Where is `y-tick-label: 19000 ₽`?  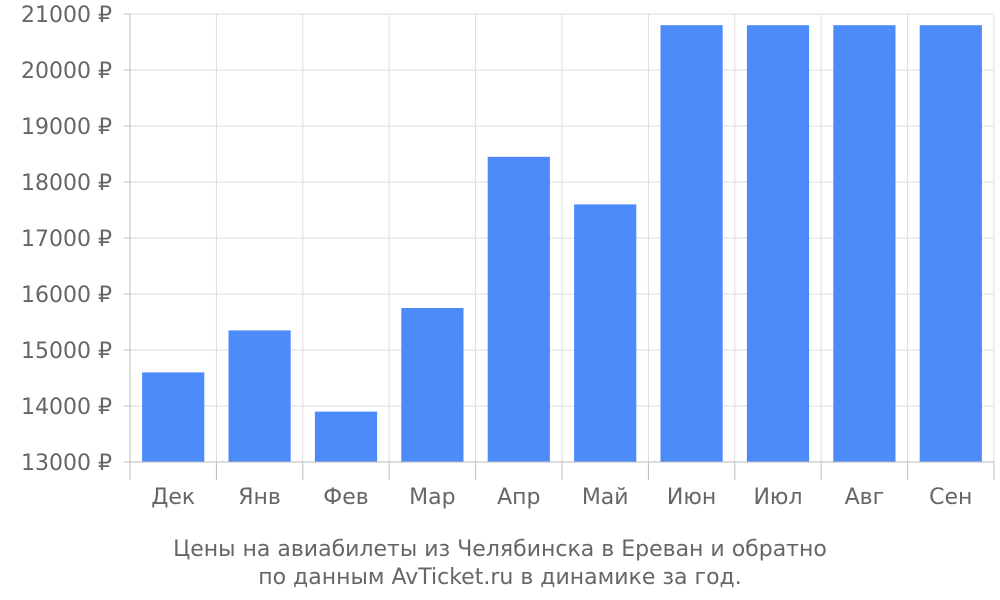
y-tick-label: 19000 ₽ is located at coordinates (66, 127).